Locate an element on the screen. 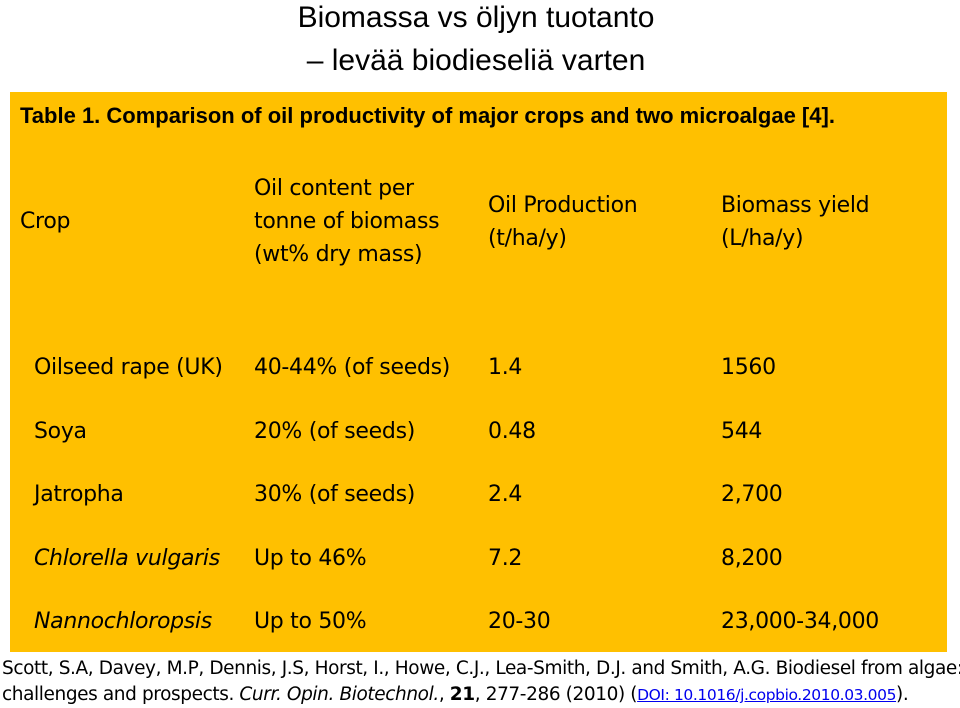  header-oil-content-line3: (wt% dry mass) is located at coordinates (338, 254).